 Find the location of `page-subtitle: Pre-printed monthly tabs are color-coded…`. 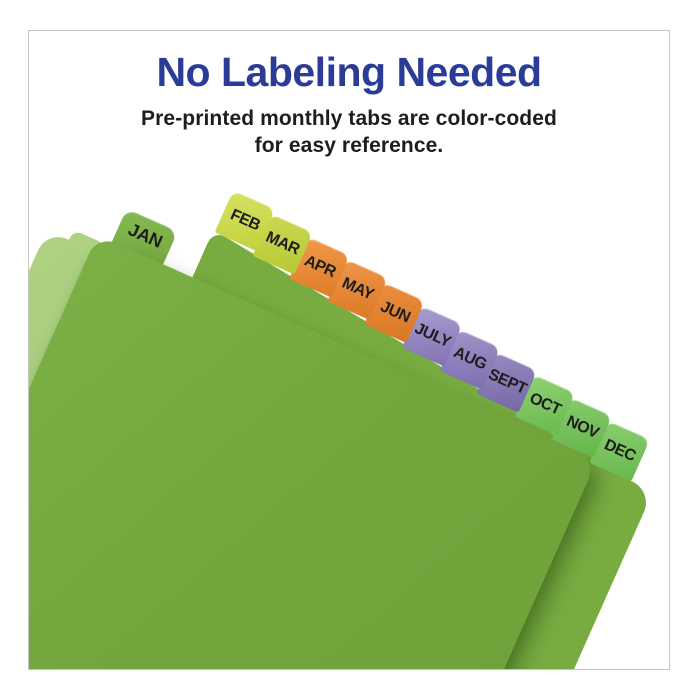

page-subtitle: Pre-printed monthly tabs are color-coded… is located at coordinates (349, 132).